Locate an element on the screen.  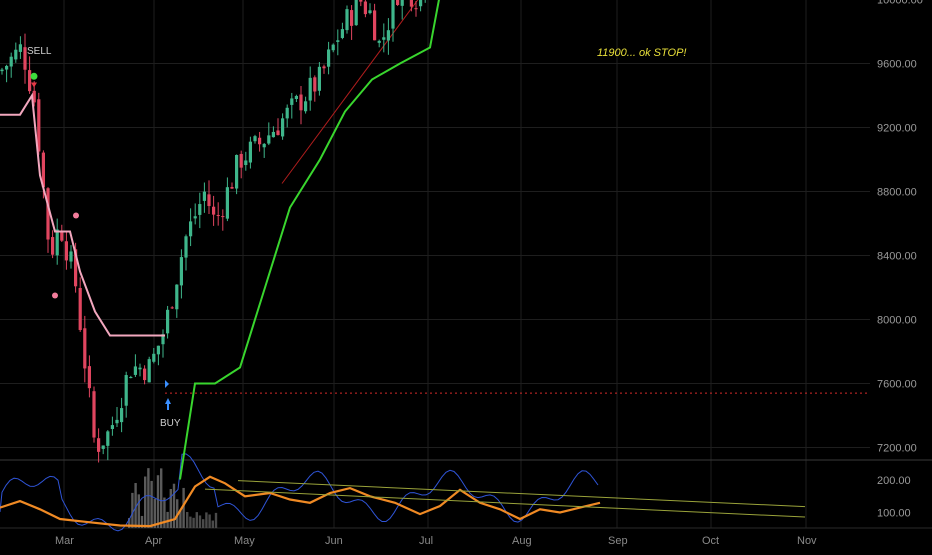
osc-slow-line is located at coordinates (300, 501).